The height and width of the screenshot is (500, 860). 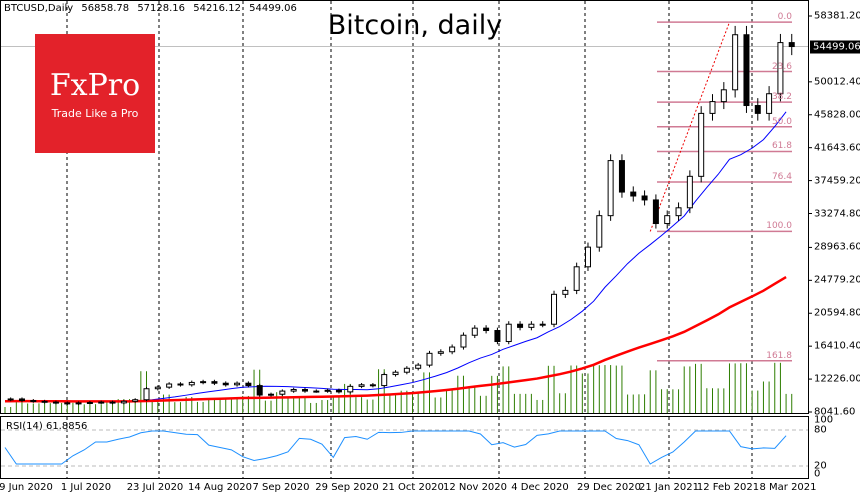 What do you see at coordinates (781, 146) in the screenshot?
I see `fib-level-label: 61.8` at bounding box center [781, 146].